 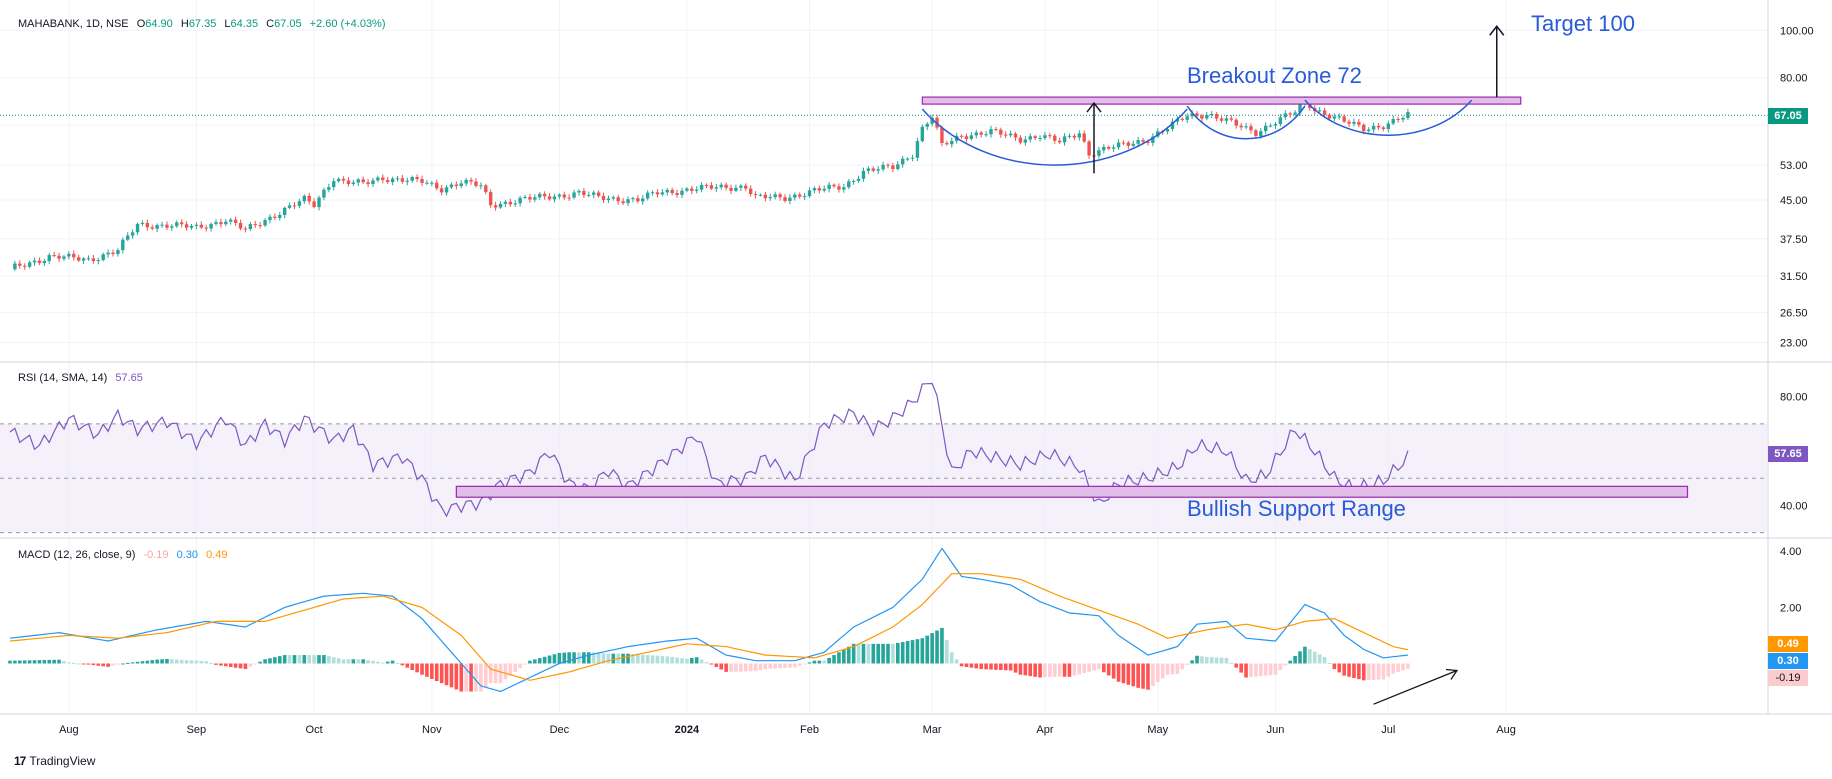 I want to click on high-value: 67.35, so click(x=202, y=24).